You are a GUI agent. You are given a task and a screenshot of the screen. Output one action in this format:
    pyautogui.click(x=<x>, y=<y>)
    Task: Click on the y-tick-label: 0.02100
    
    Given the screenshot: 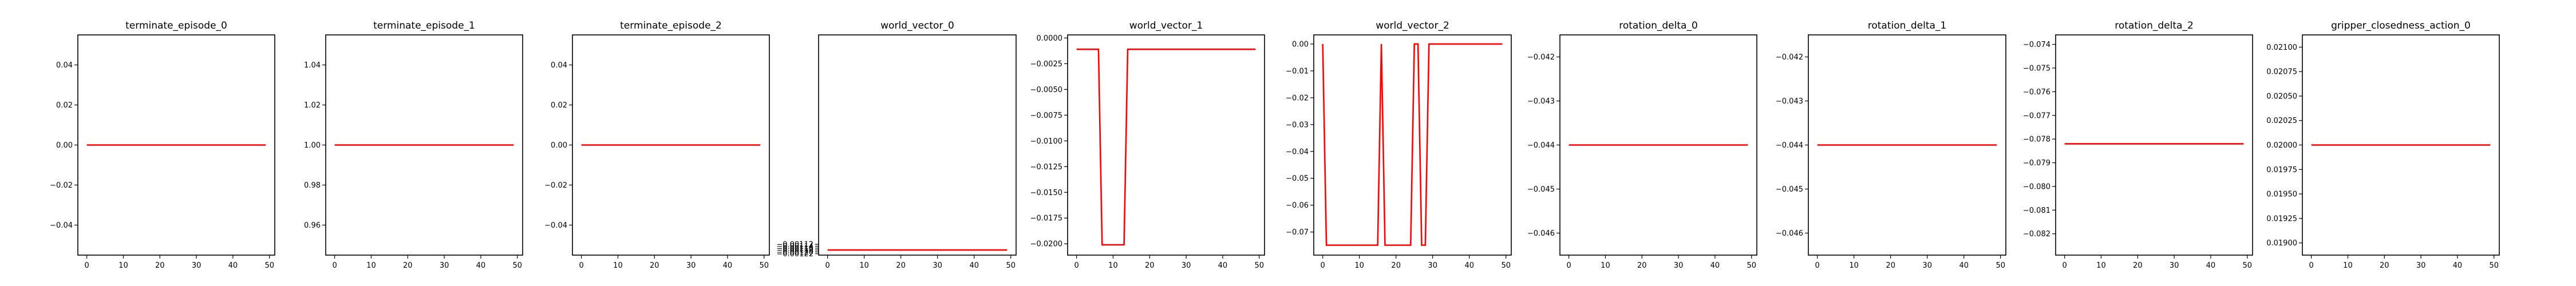 What is the action you would take?
    pyautogui.click(x=2281, y=47)
    